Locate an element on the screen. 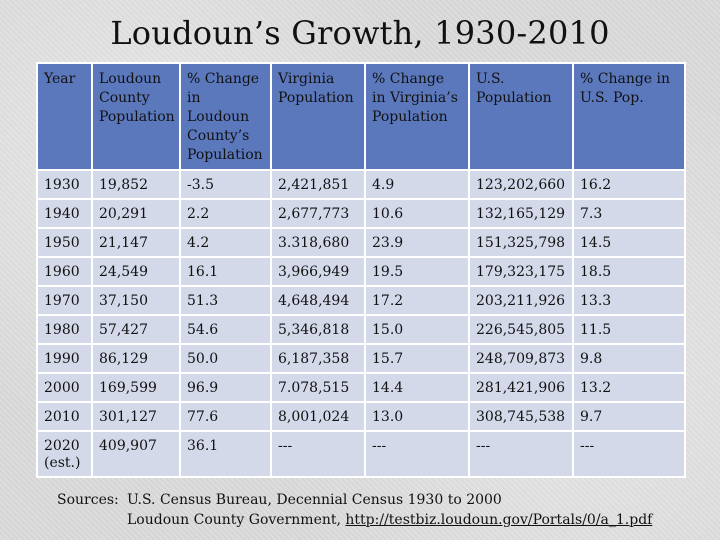 The height and width of the screenshot is (540, 720). table-cell: 19.5 is located at coordinates (417, 271).